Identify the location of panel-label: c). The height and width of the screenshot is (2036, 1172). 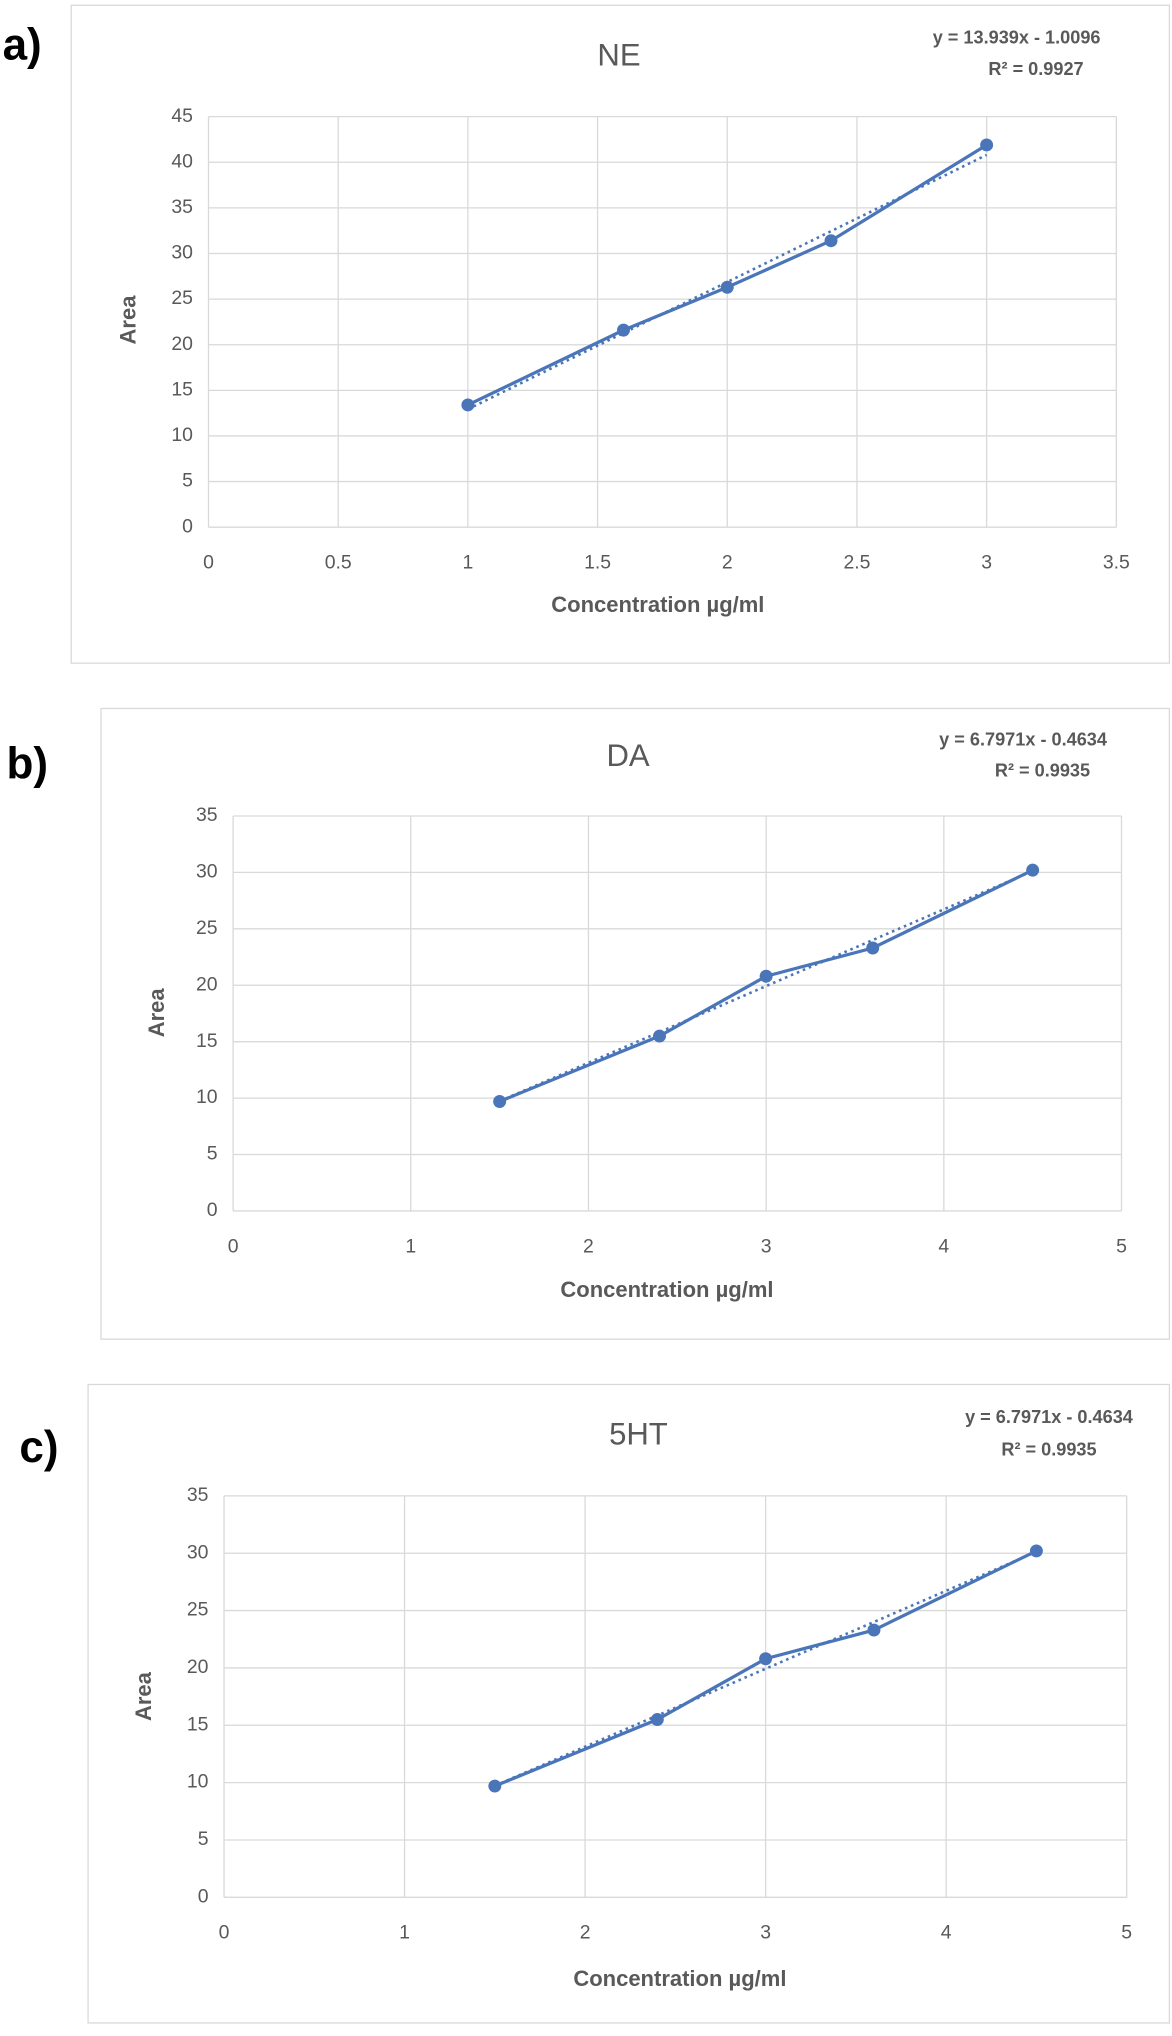
(38, 1447).